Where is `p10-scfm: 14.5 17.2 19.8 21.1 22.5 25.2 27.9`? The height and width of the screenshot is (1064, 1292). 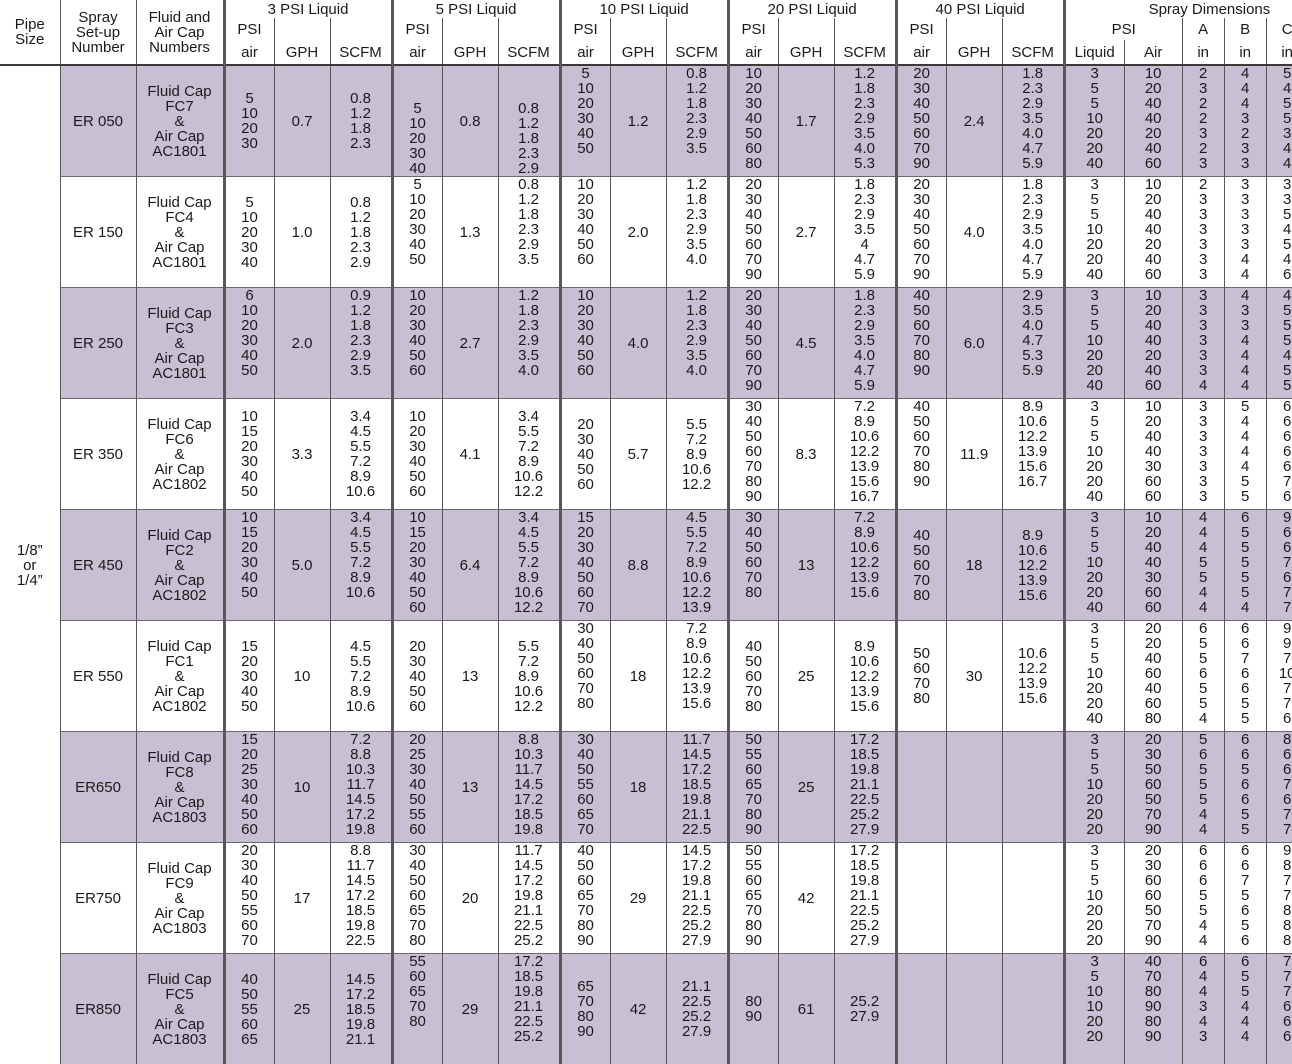
p10-scfm: 14.5 17.2 19.8 21.1 22.5 25.2 27.9 is located at coordinates (697, 895).